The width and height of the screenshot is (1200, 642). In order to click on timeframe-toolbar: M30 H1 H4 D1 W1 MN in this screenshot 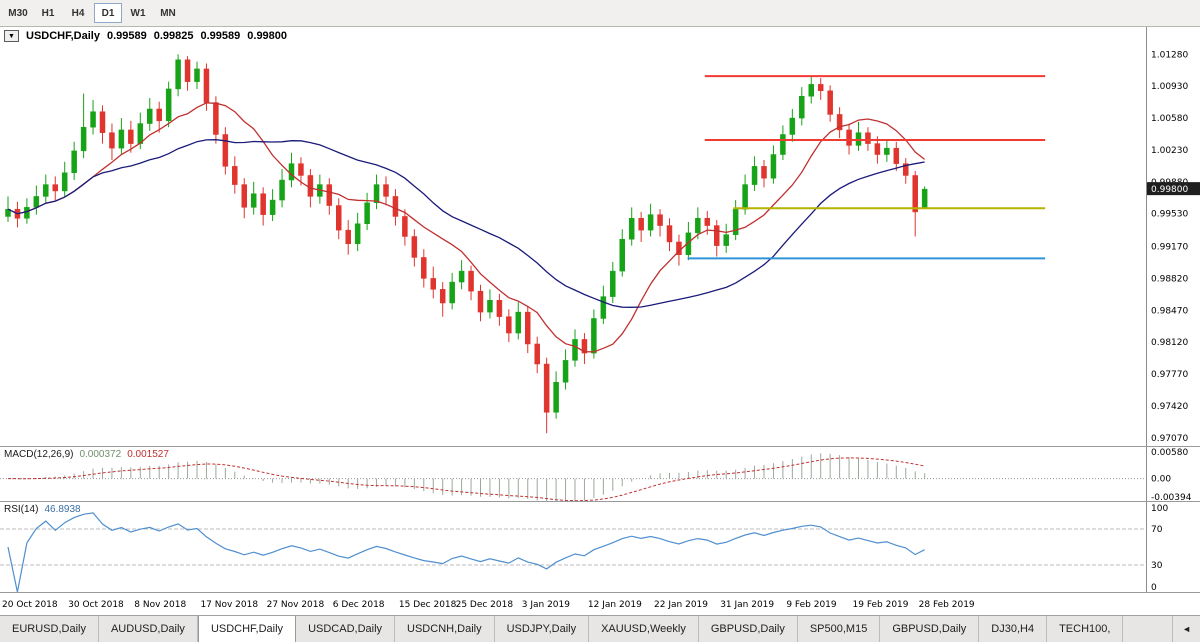, I will do `click(600, 13)`.